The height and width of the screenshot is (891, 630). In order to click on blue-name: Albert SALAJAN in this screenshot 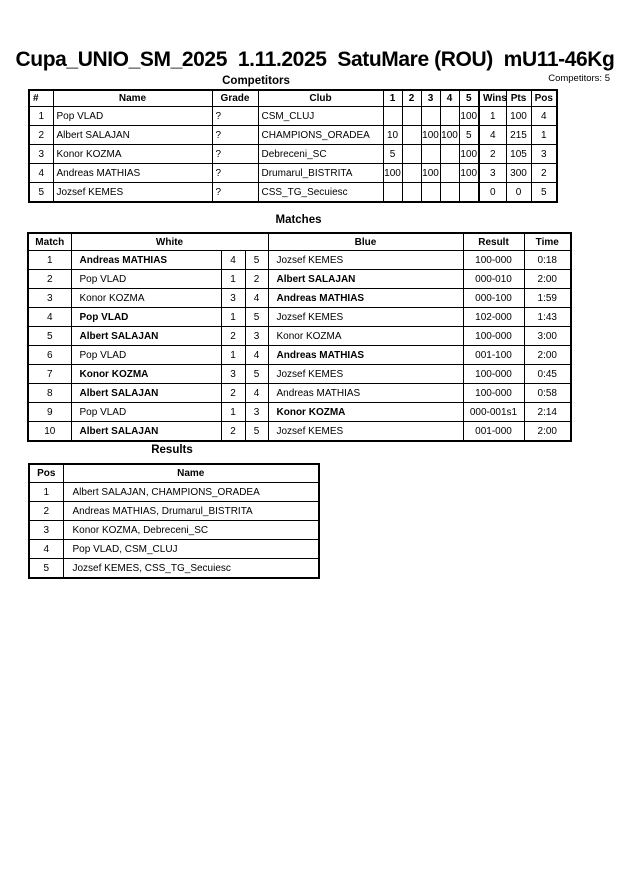, I will do `click(365, 279)`.